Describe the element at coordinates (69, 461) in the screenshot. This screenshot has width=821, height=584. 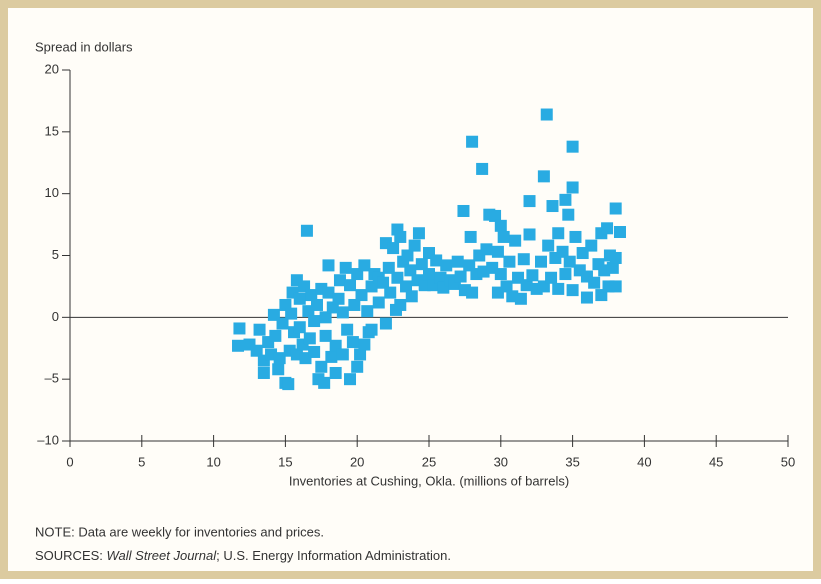
I see `x-tick-label: 0` at that location.